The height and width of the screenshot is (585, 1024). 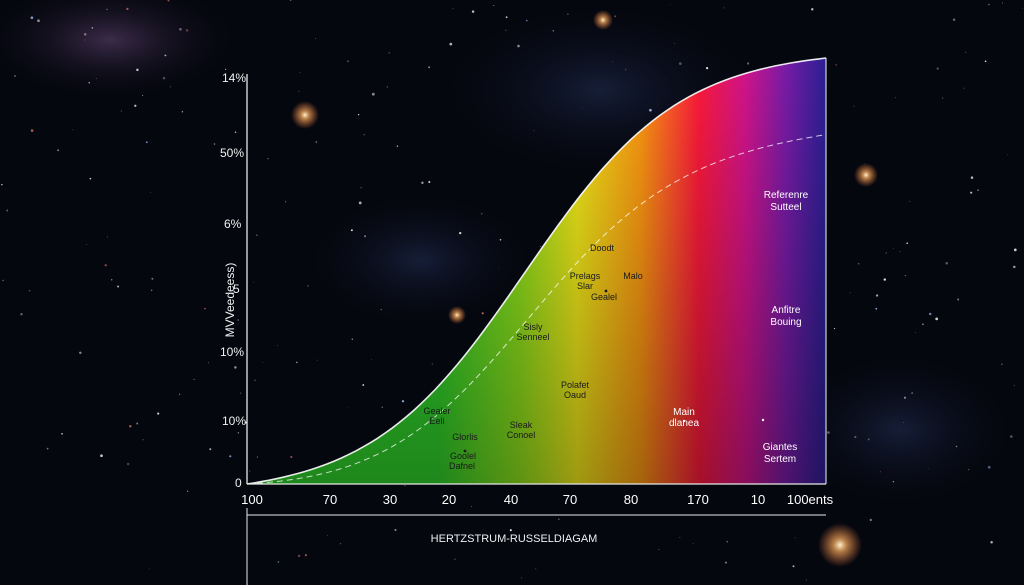 What do you see at coordinates (570, 499) in the screenshot?
I see `x-tick-label: 70` at bounding box center [570, 499].